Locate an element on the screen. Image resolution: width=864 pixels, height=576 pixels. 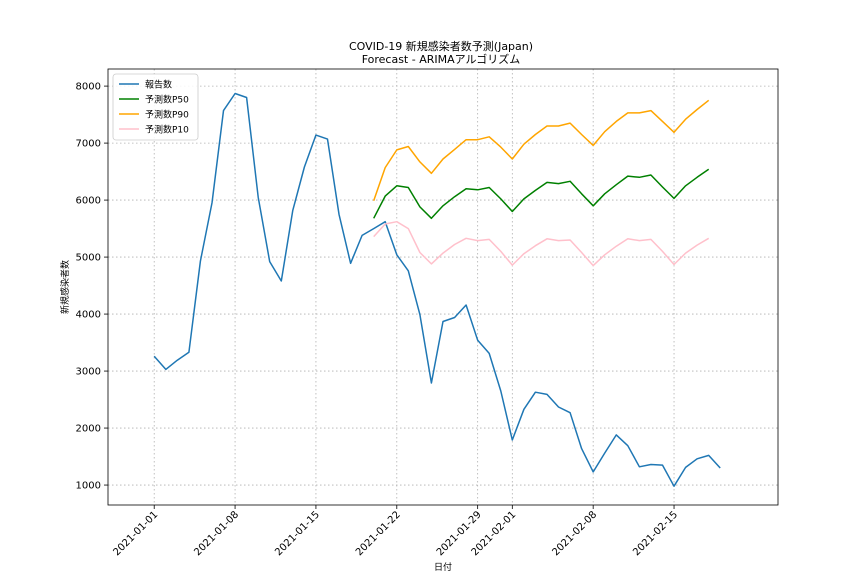
y-axis-ticks: 1000 2000 3000 4000 5000 6000 7000 8000 is located at coordinates (92, 287).